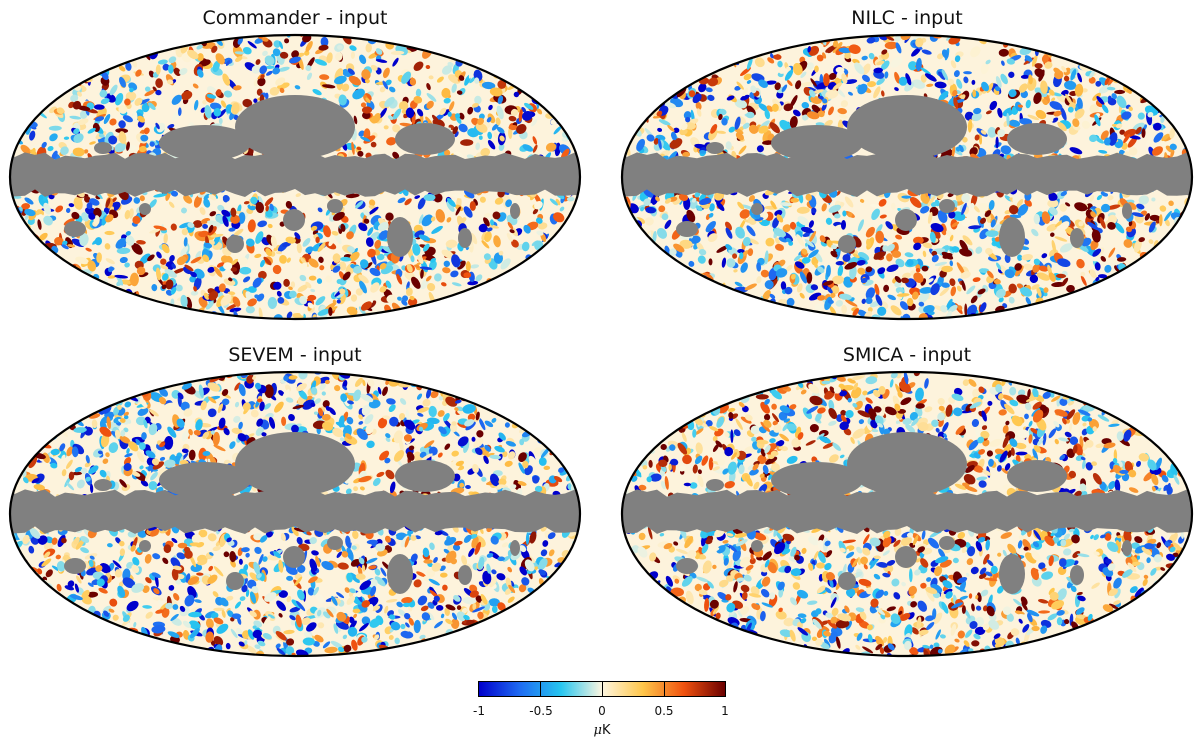 This screenshot has width=1200, height=745. I want to click on point-source-mask, so click(947, 206).